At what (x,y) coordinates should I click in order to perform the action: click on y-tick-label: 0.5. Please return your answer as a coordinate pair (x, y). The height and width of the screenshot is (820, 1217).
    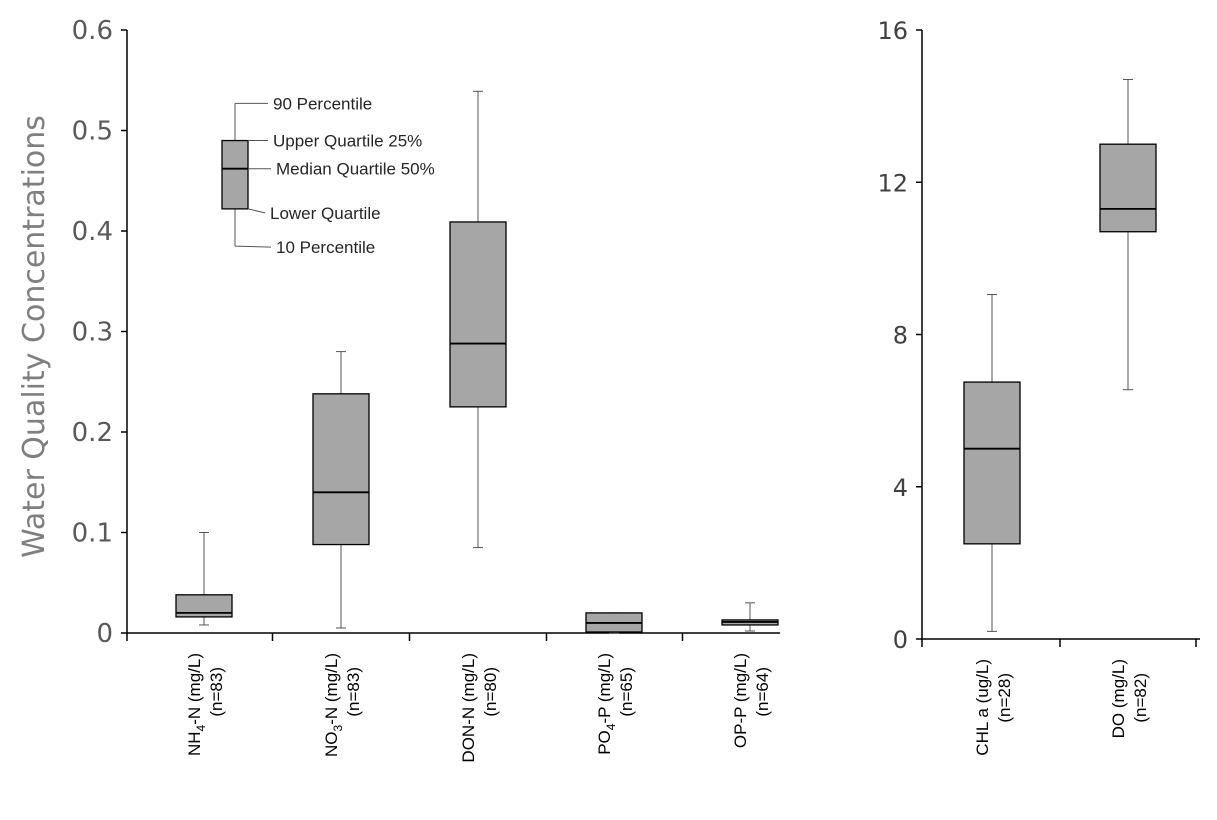
    Looking at the image, I should click on (92, 132).